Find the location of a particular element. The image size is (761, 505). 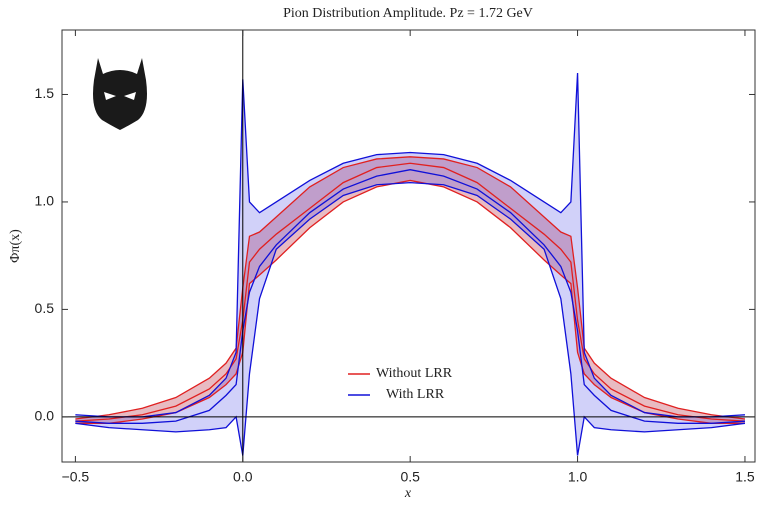

x-tick-label: 0.0 is located at coordinates (243, 477).